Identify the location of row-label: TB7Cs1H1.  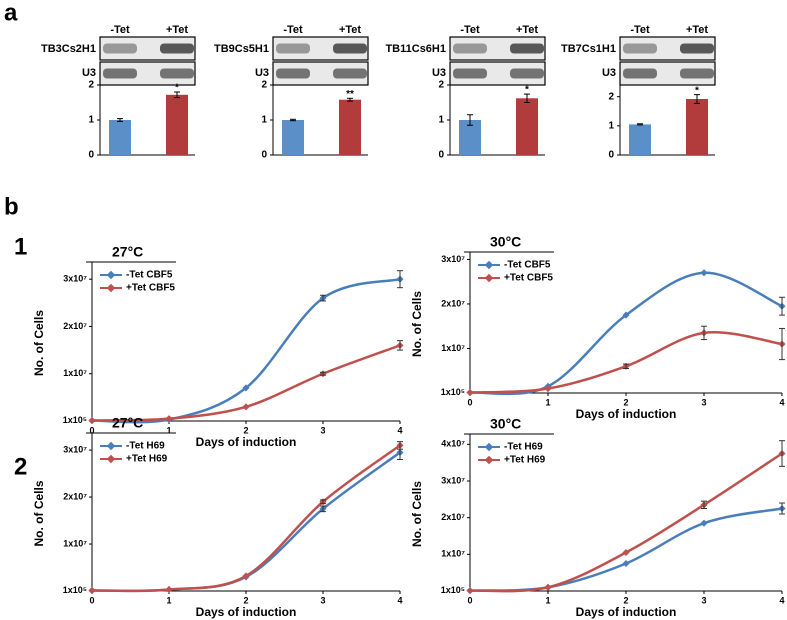
(588, 49).